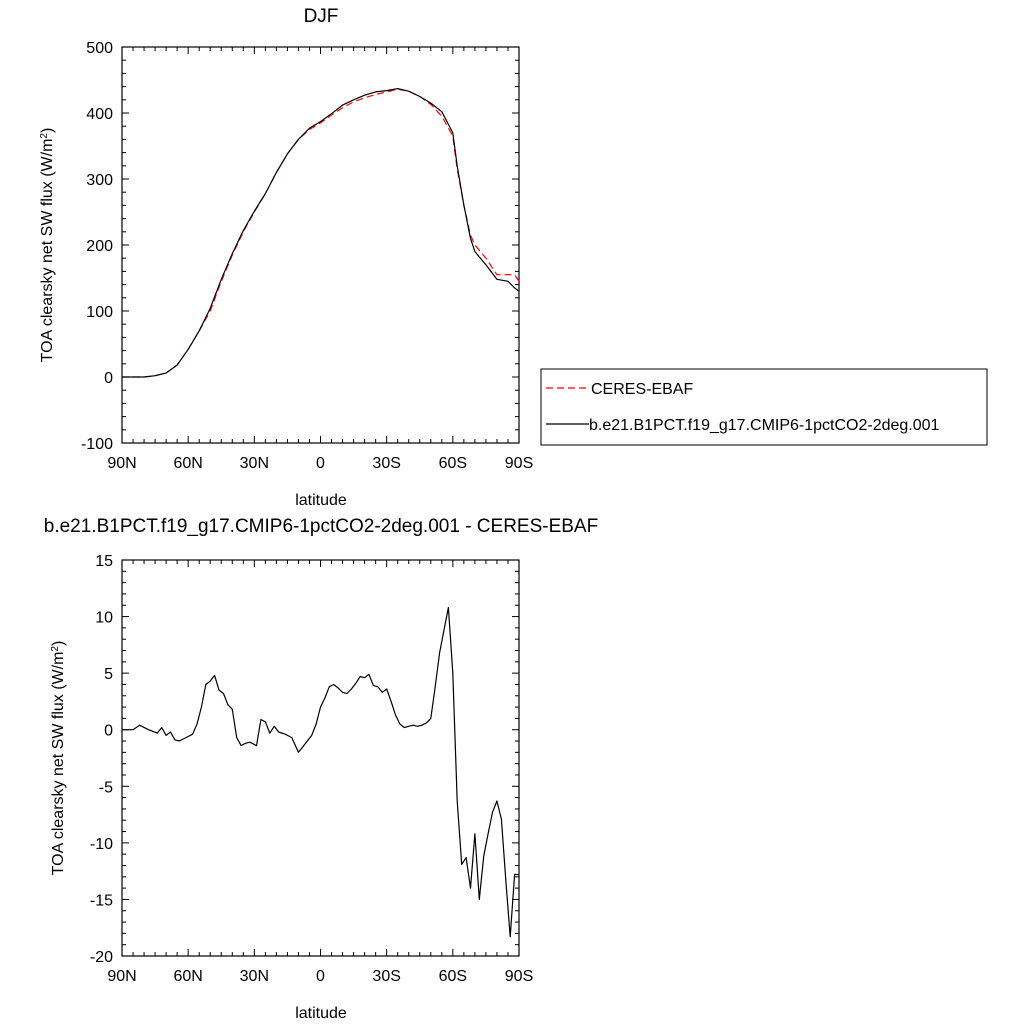 This screenshot has height=1024, width=1024. What do you see at coordinates (99, 312) in the screenshot?
I see `y-tick-label: 100` at bounding box center [99, 312].